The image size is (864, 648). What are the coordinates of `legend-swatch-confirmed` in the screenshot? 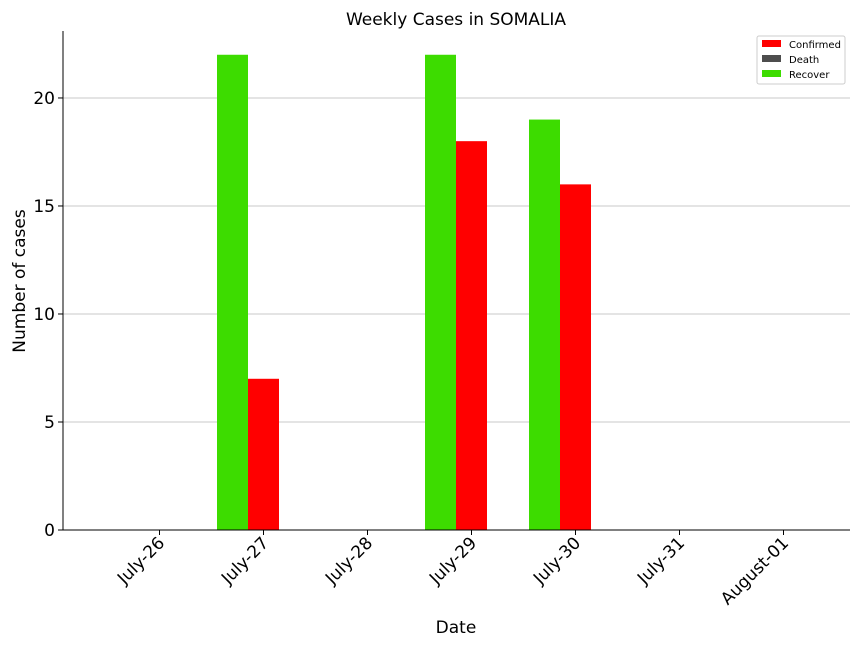 It's located at (771, 43).